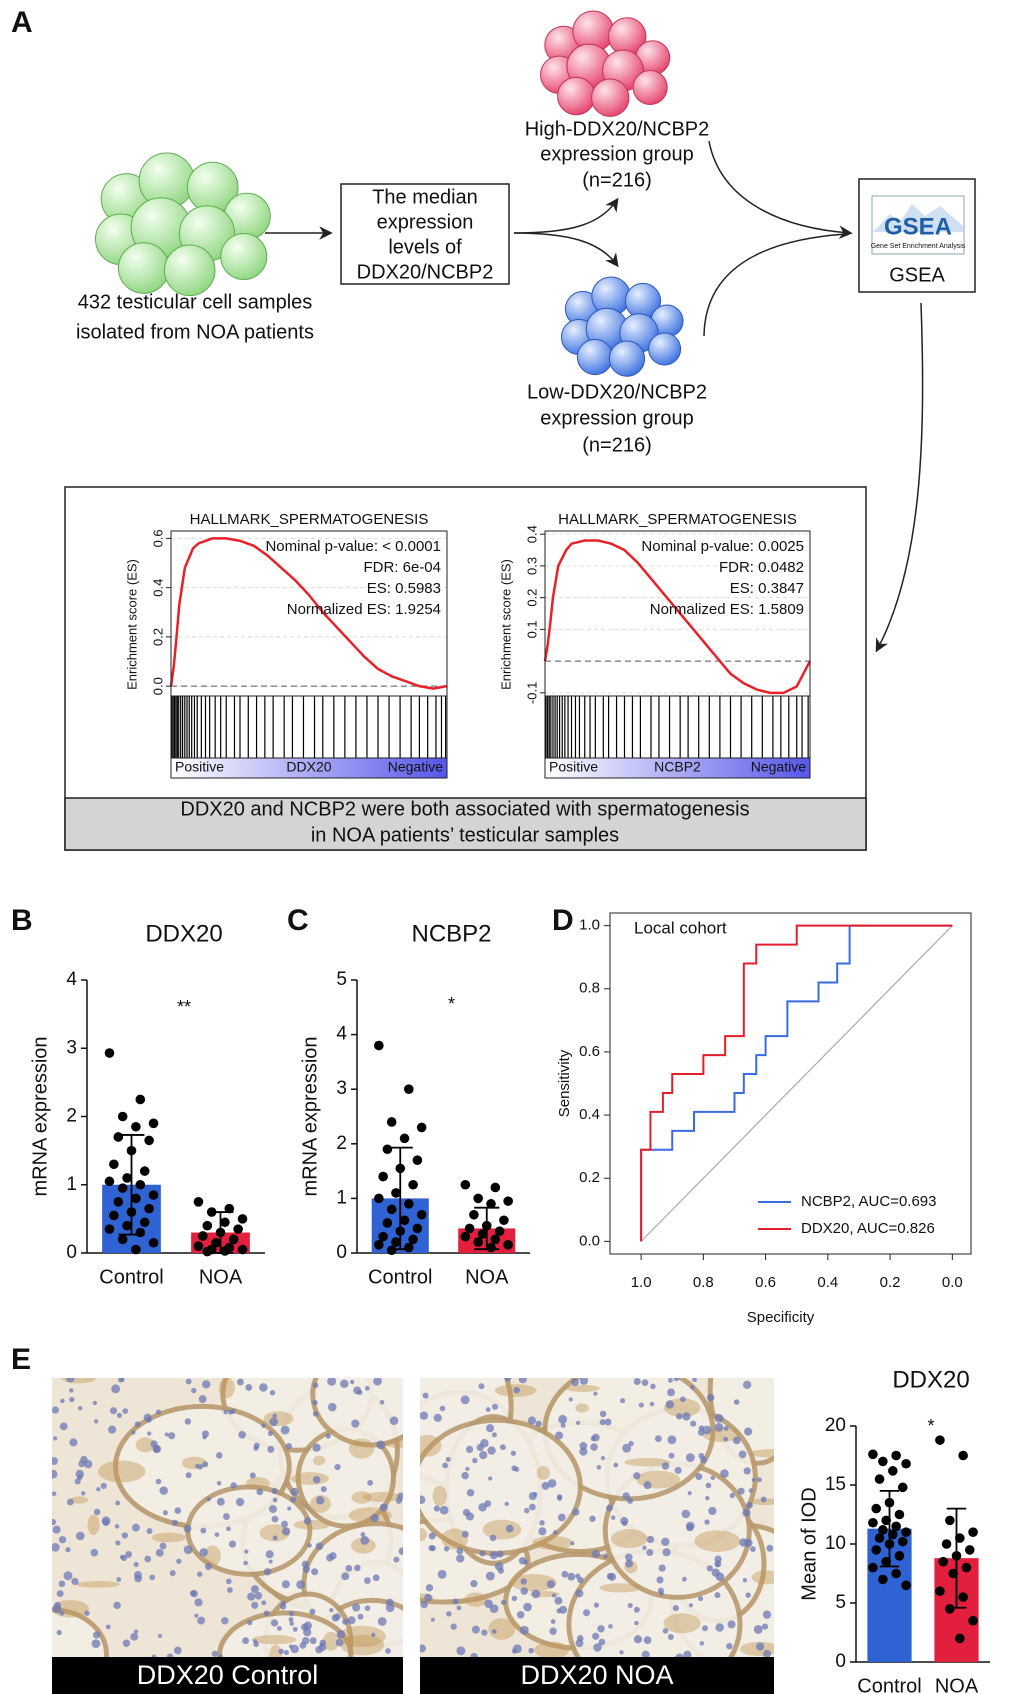  I want to click on y-tick-label: 0.6, so click(157, 538).